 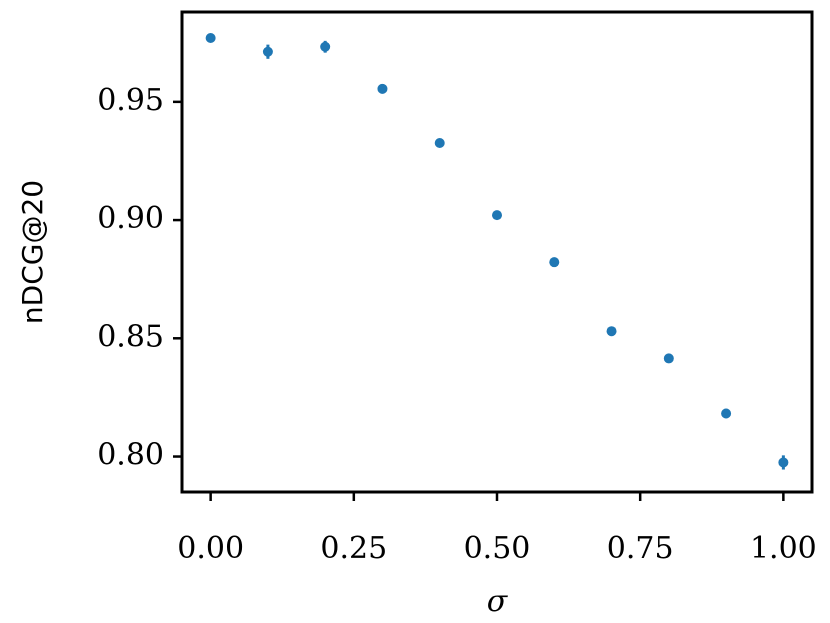 I want to click on y-tick-label: 0.90, so click(x=130, y=218).